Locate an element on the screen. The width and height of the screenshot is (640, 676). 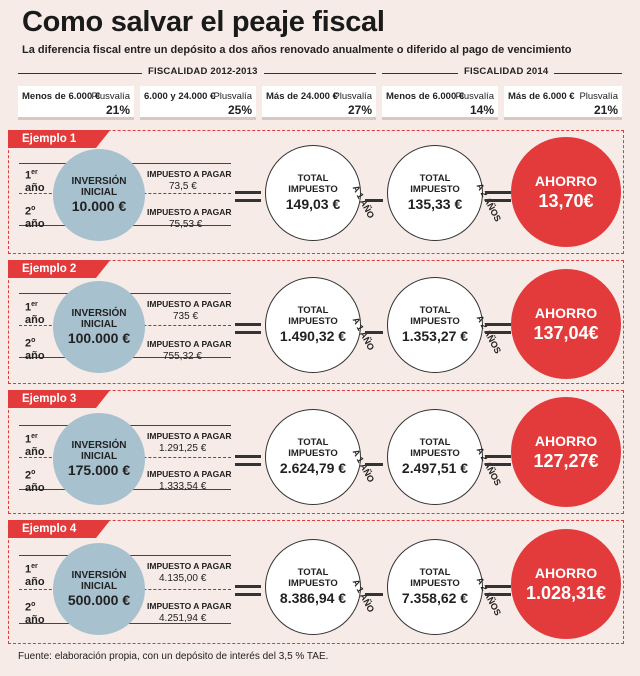
saving-circle: AHORRO 127,27€ is located at coordinates (566, 452).